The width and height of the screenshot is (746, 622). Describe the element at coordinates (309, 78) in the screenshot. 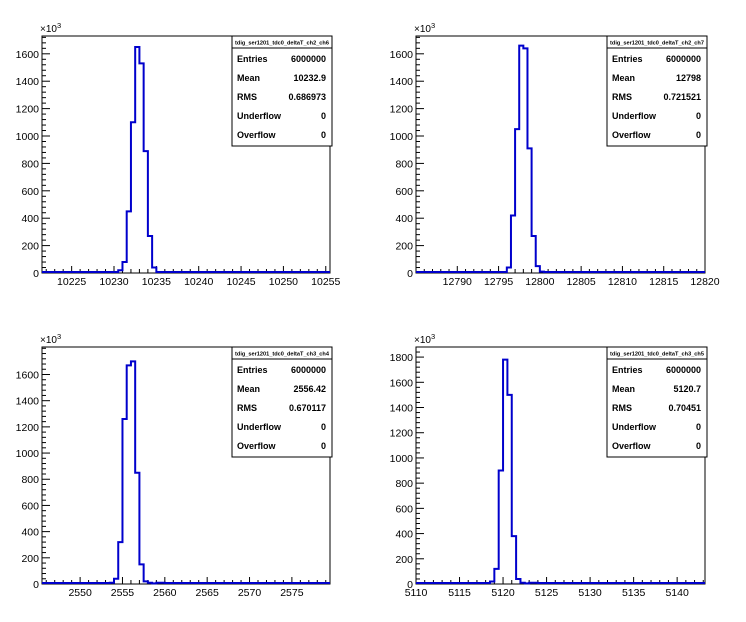

I see `stats-value: 10232.9` at that location.